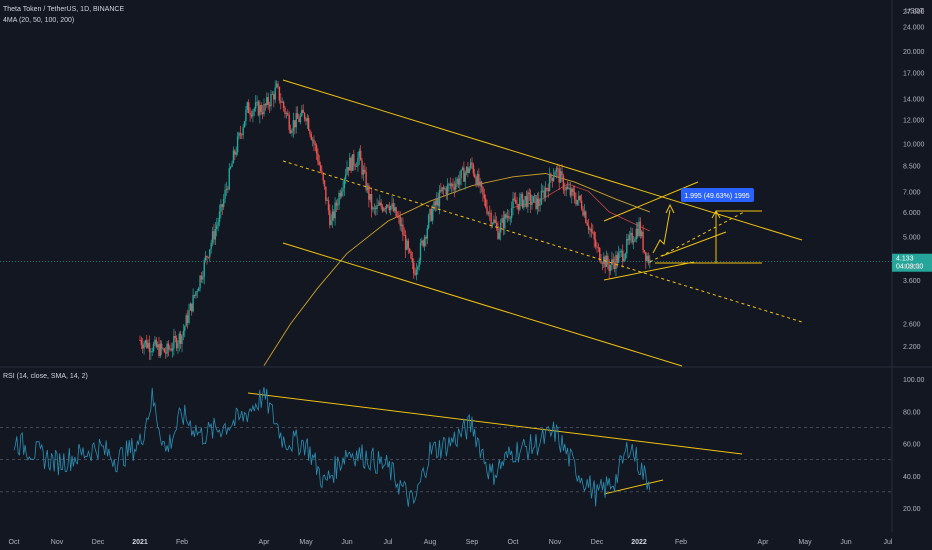  What do you see at coordinates (912, 325) in the screenshot?
I see `price-tick-label: 2.600` at bounding box center [912, 325].